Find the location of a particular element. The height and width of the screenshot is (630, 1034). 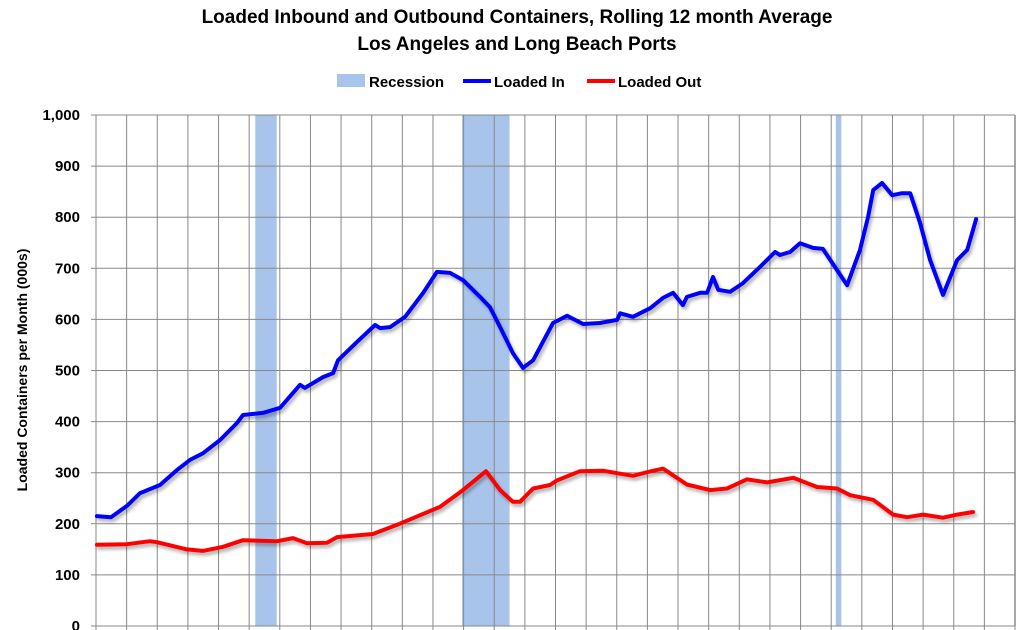

series-line-loaded-out is located at coordinates (534, 509).